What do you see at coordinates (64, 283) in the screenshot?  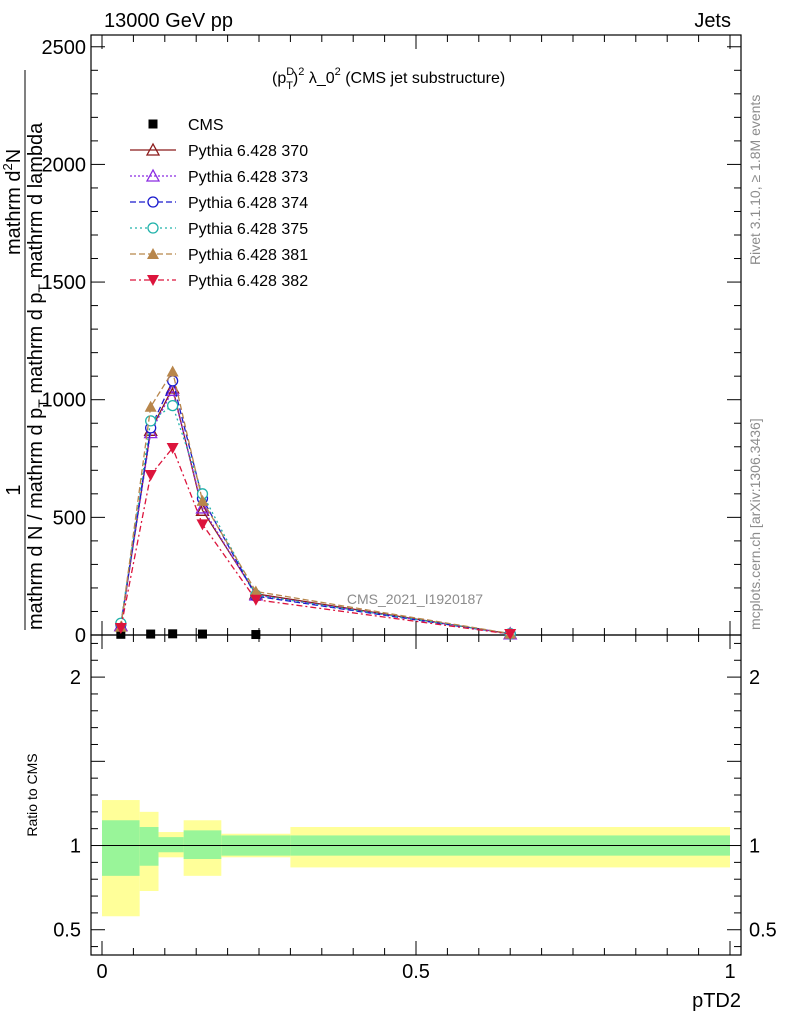 I see `y-tick-label: 1500` at bounding box center [64, 283].